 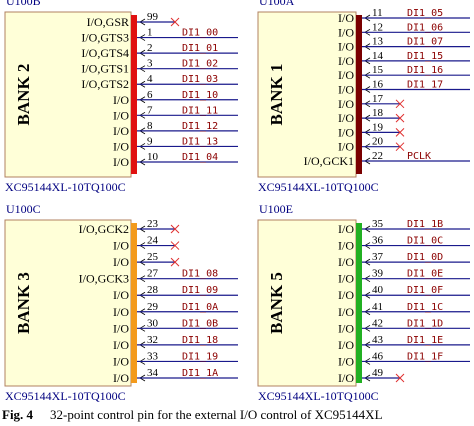 I want to click on net-label: DI1_1F, so click(x=425, y=356).